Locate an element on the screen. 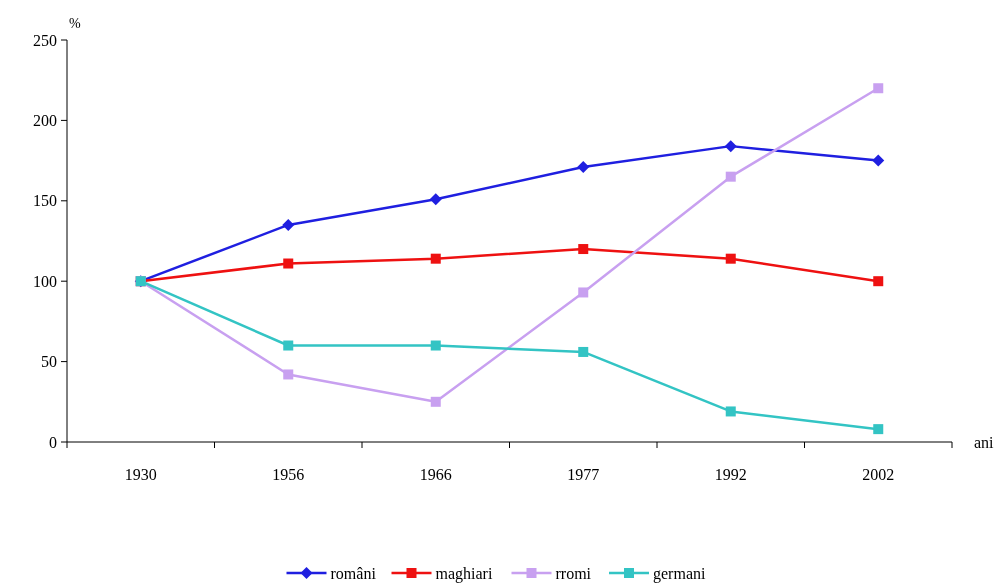 The image size is (1008, 586). x-axis-title: ani is located at coordinates (984, 442).